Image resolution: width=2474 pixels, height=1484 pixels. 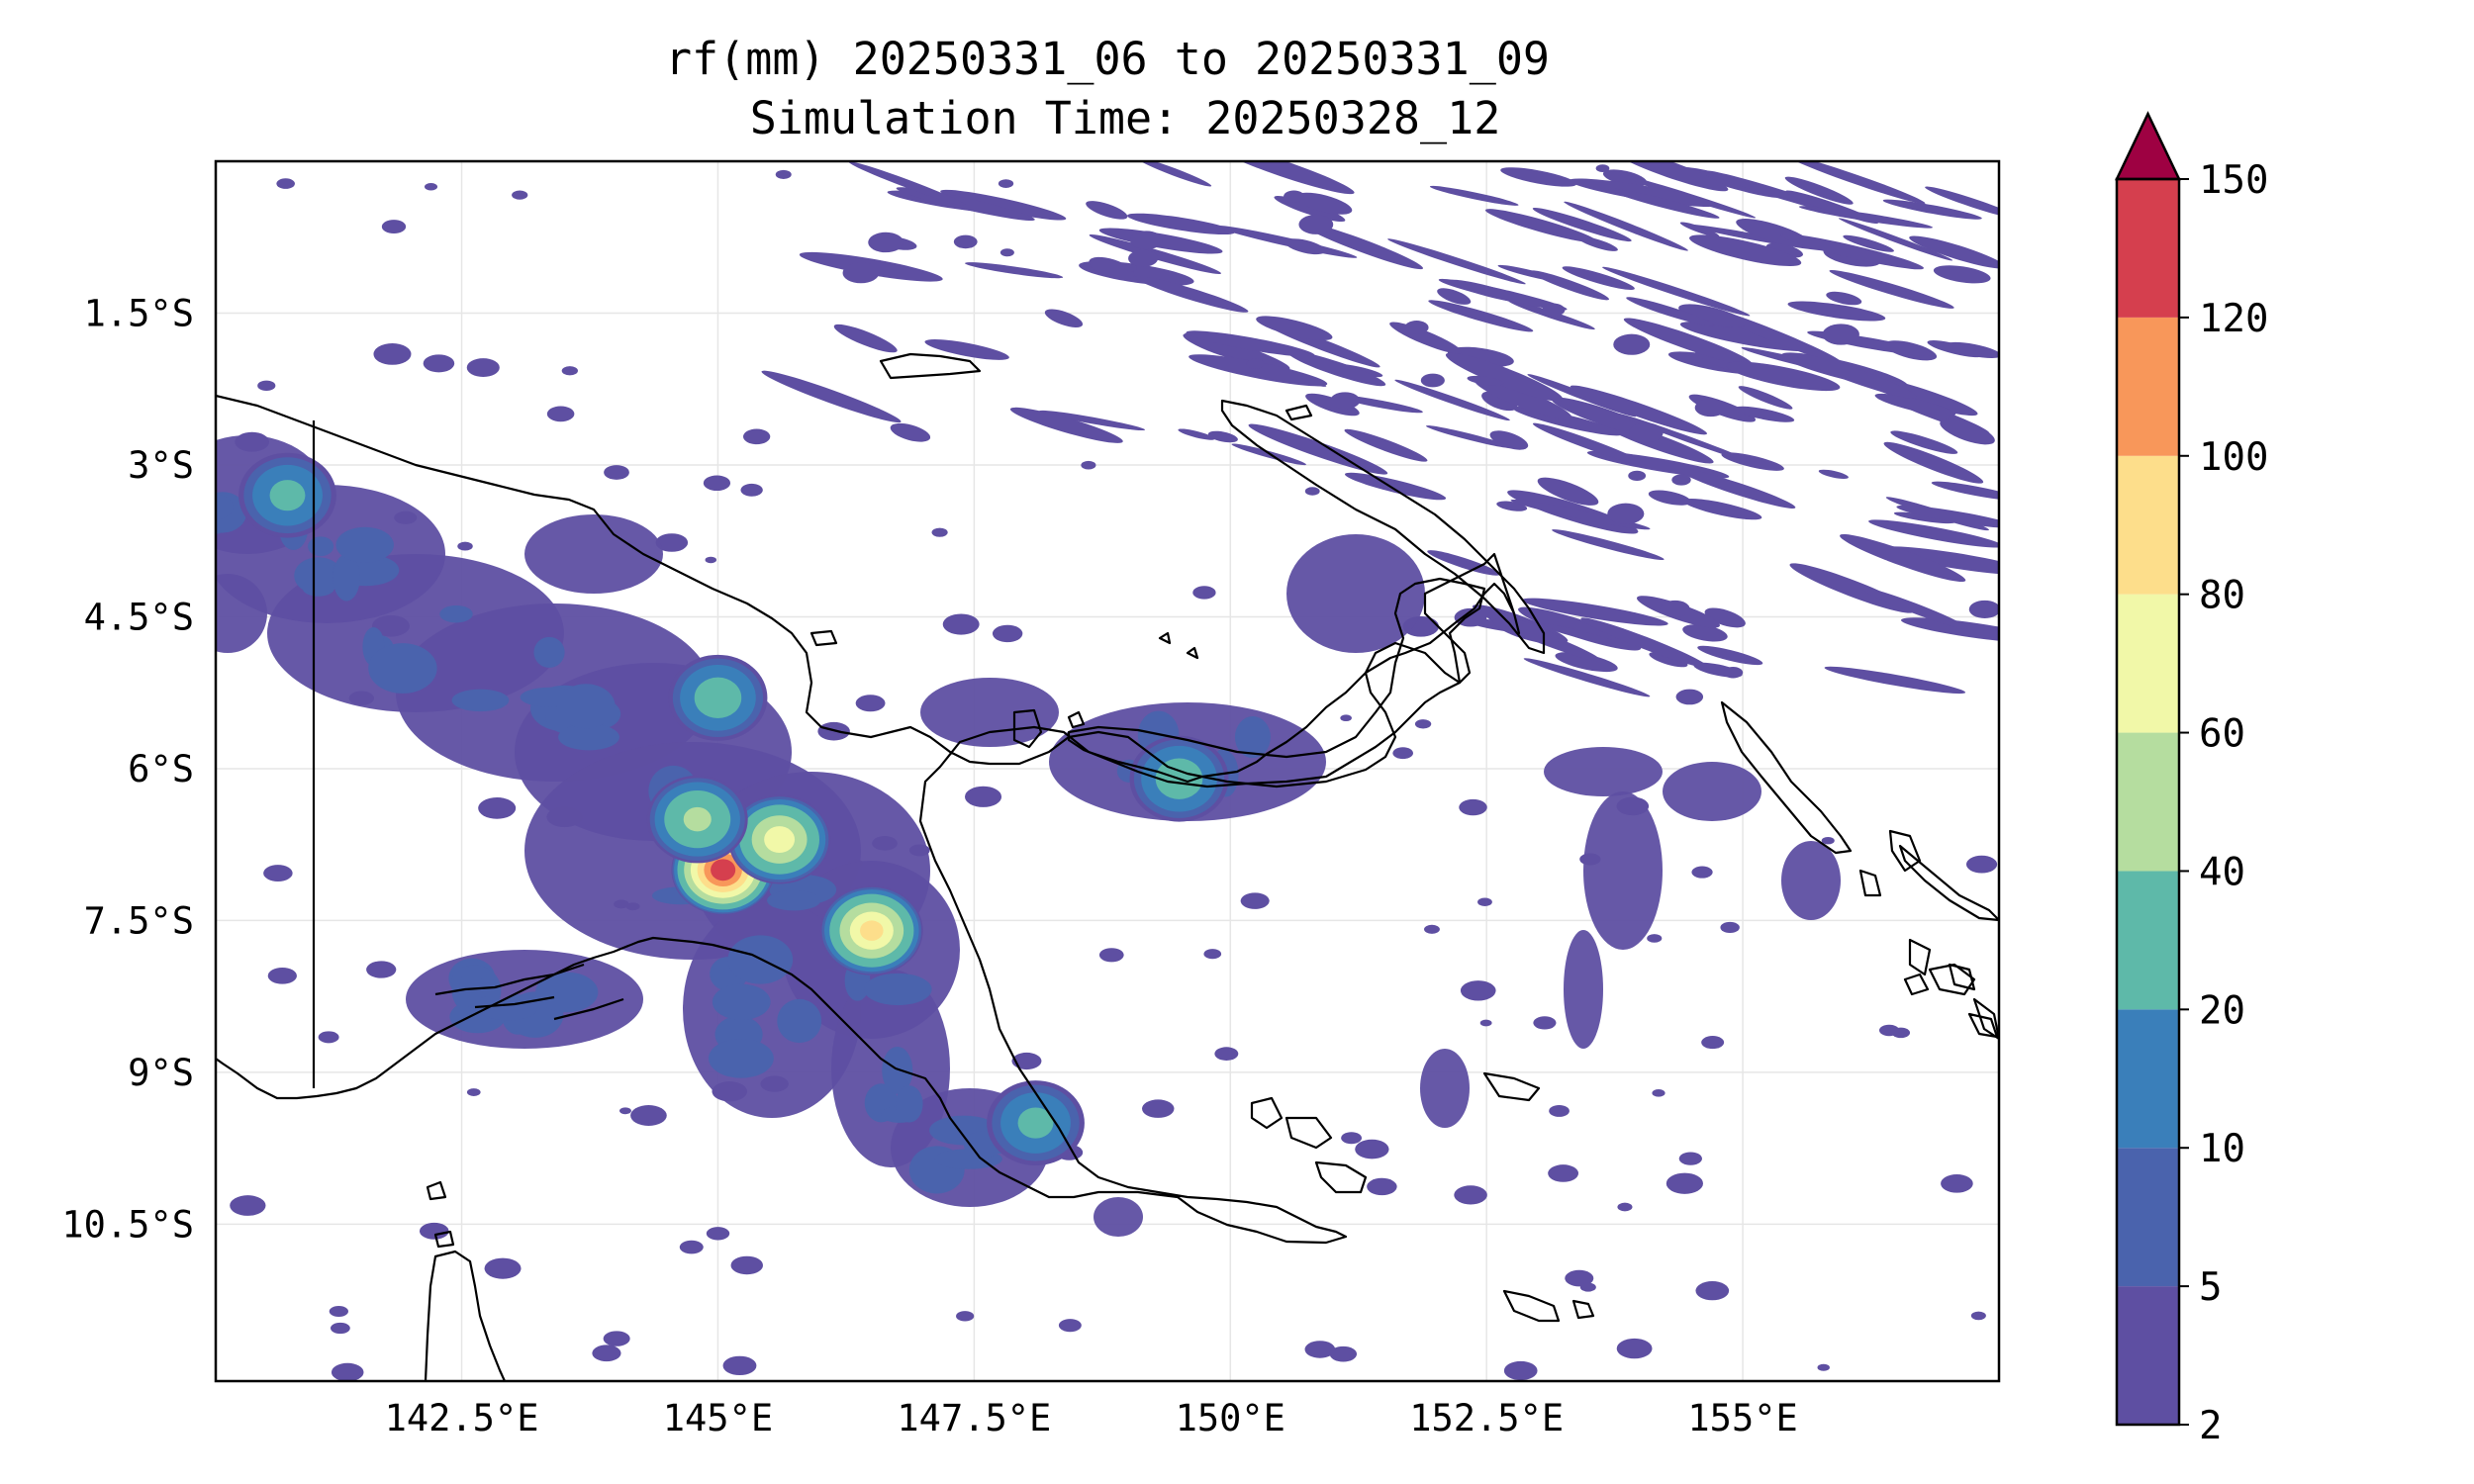 What do you see at coordinates (2148, 1355) in the screenshot?
I see `colorbar-segment` at bounding box center [2148, 1355].